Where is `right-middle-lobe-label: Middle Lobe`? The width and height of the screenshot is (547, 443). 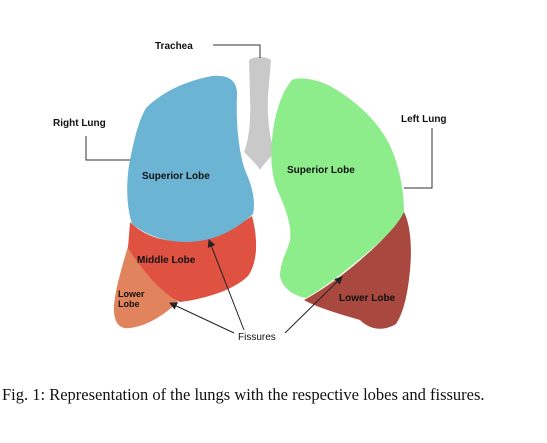 right-middle-lobe-label: Middle Lobe is located at coordinates (166, 260).